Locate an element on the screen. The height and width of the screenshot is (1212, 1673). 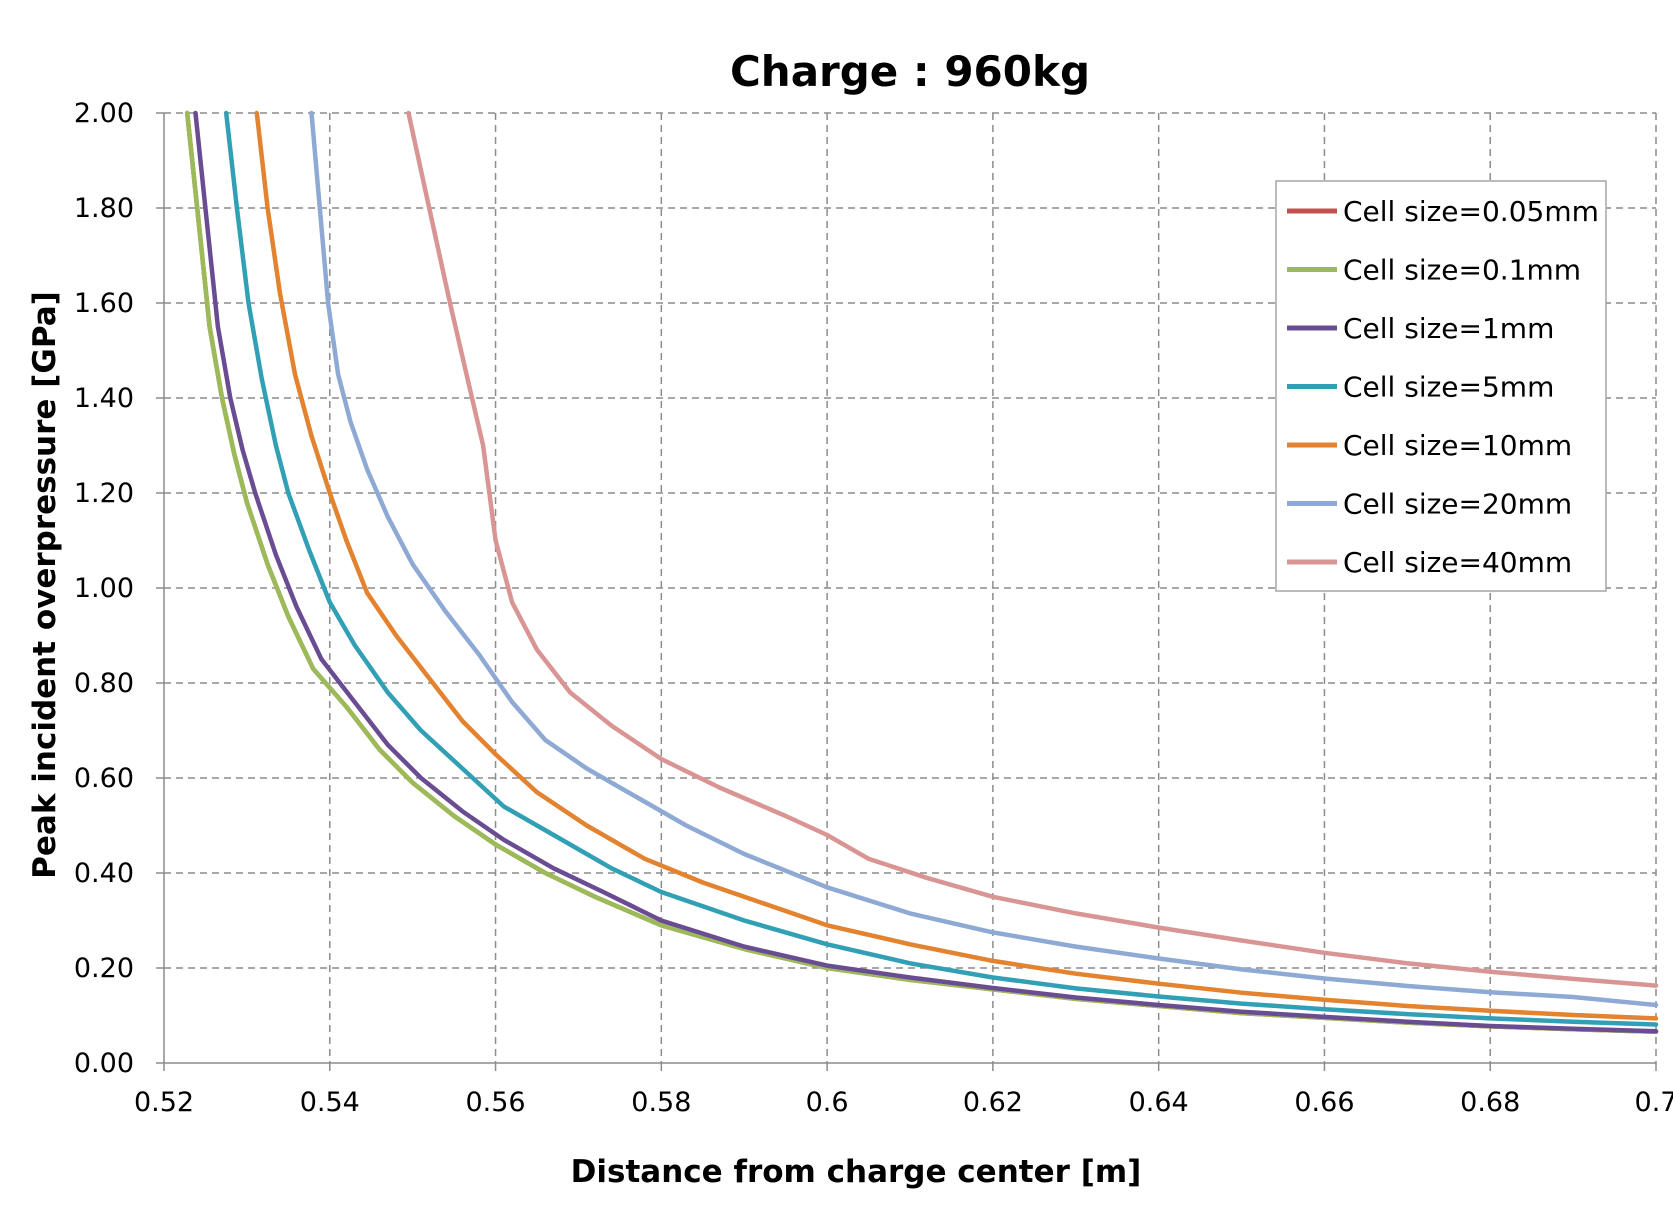
legend-label-7: Cell size=40mm is located at coordinates (1457, 562).